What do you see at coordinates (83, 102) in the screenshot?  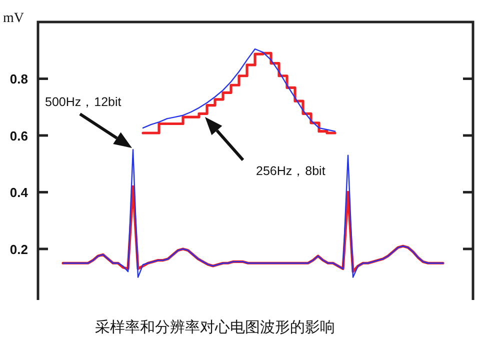 I see `annotation: 500Hz，12bit` at bounding box center [83, 102].